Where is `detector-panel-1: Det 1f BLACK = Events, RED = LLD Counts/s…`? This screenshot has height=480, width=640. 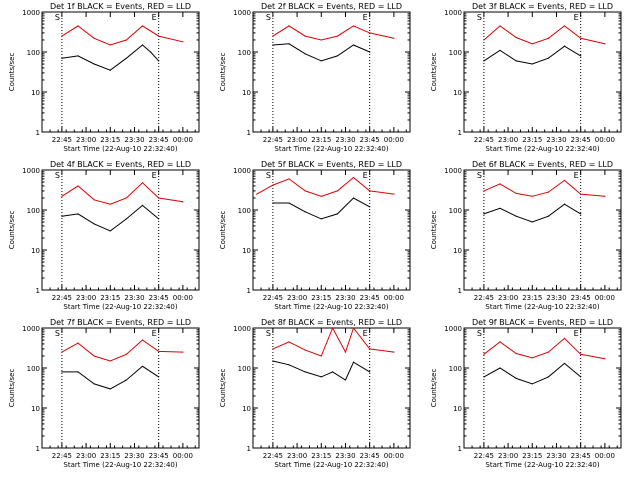 detector-panel-1: Det 1f BLACK = Events, RED = LLD Counts/s… is located at coordinates (104, 77).